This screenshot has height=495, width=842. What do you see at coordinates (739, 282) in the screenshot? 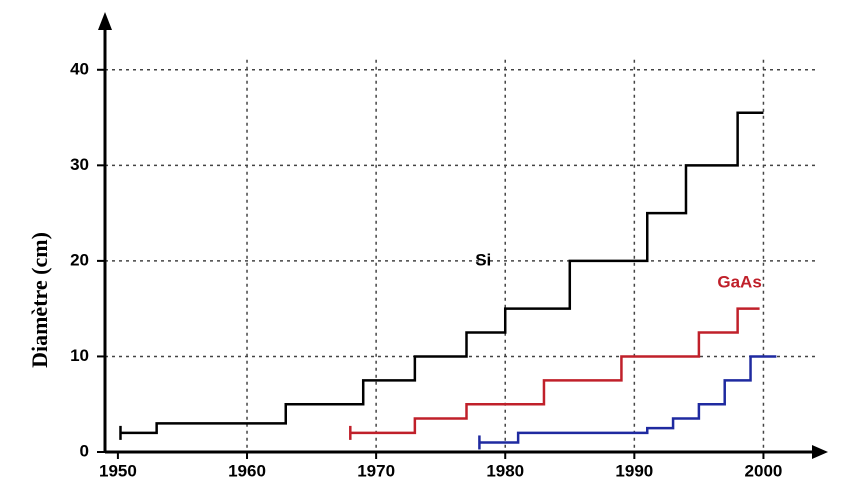
I see `series-label: GaAs` at bounding box center [739, 282].